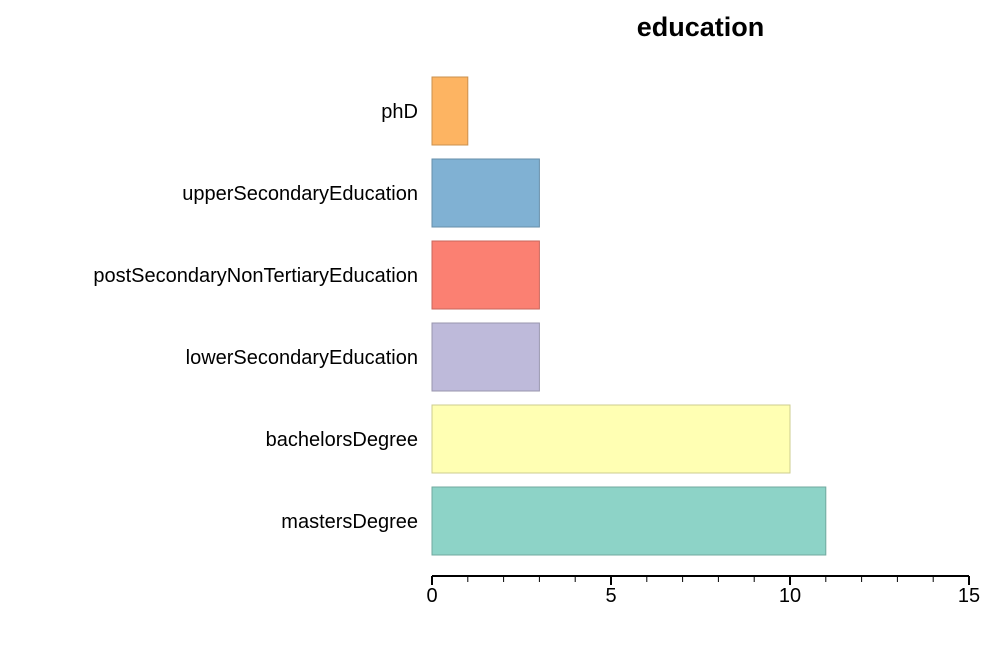 The width and height of the screenshot is (1000, 650). I want to click on x-tick-label: 15, so click(969, 596).